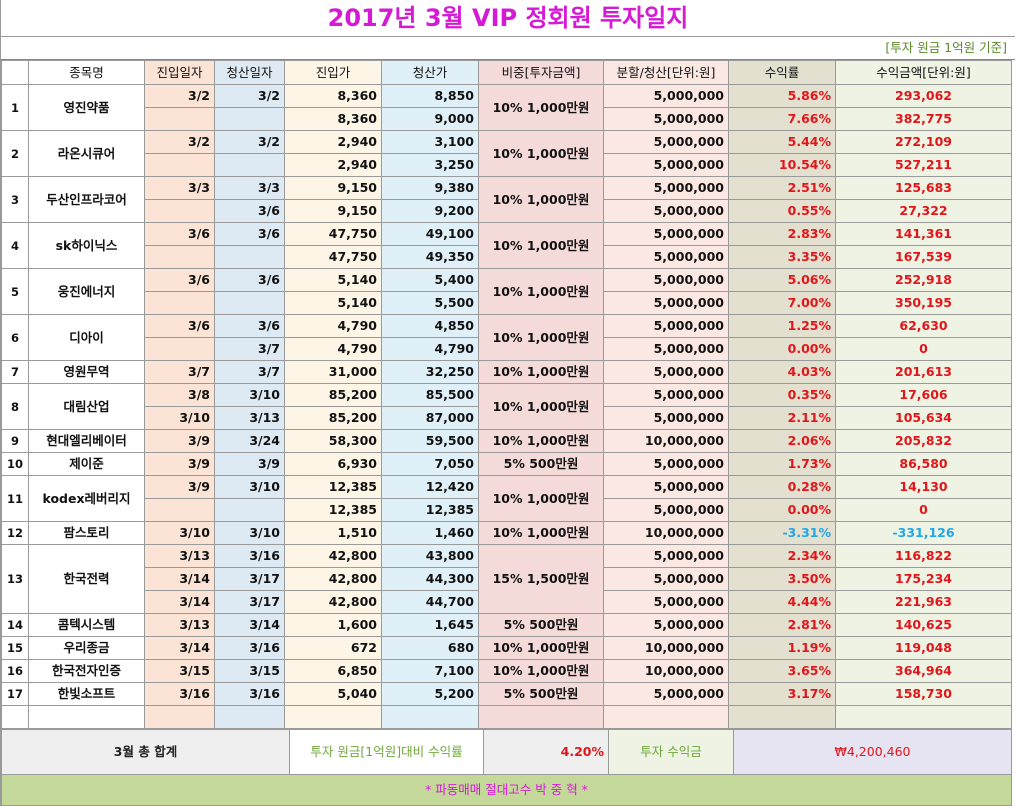  Describe the element at coordinates (15, 406) in the screenshot. I see `row-number: 8` at that location.